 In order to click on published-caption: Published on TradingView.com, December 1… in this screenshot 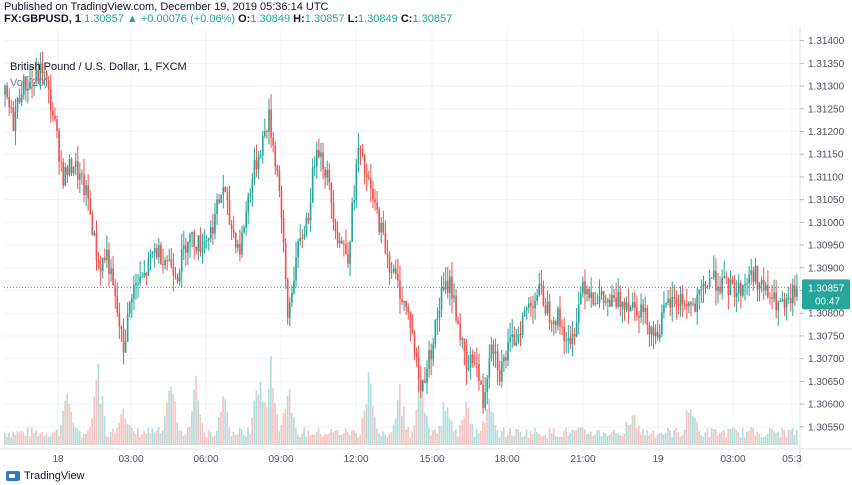, I will do `click(166, 7)`.